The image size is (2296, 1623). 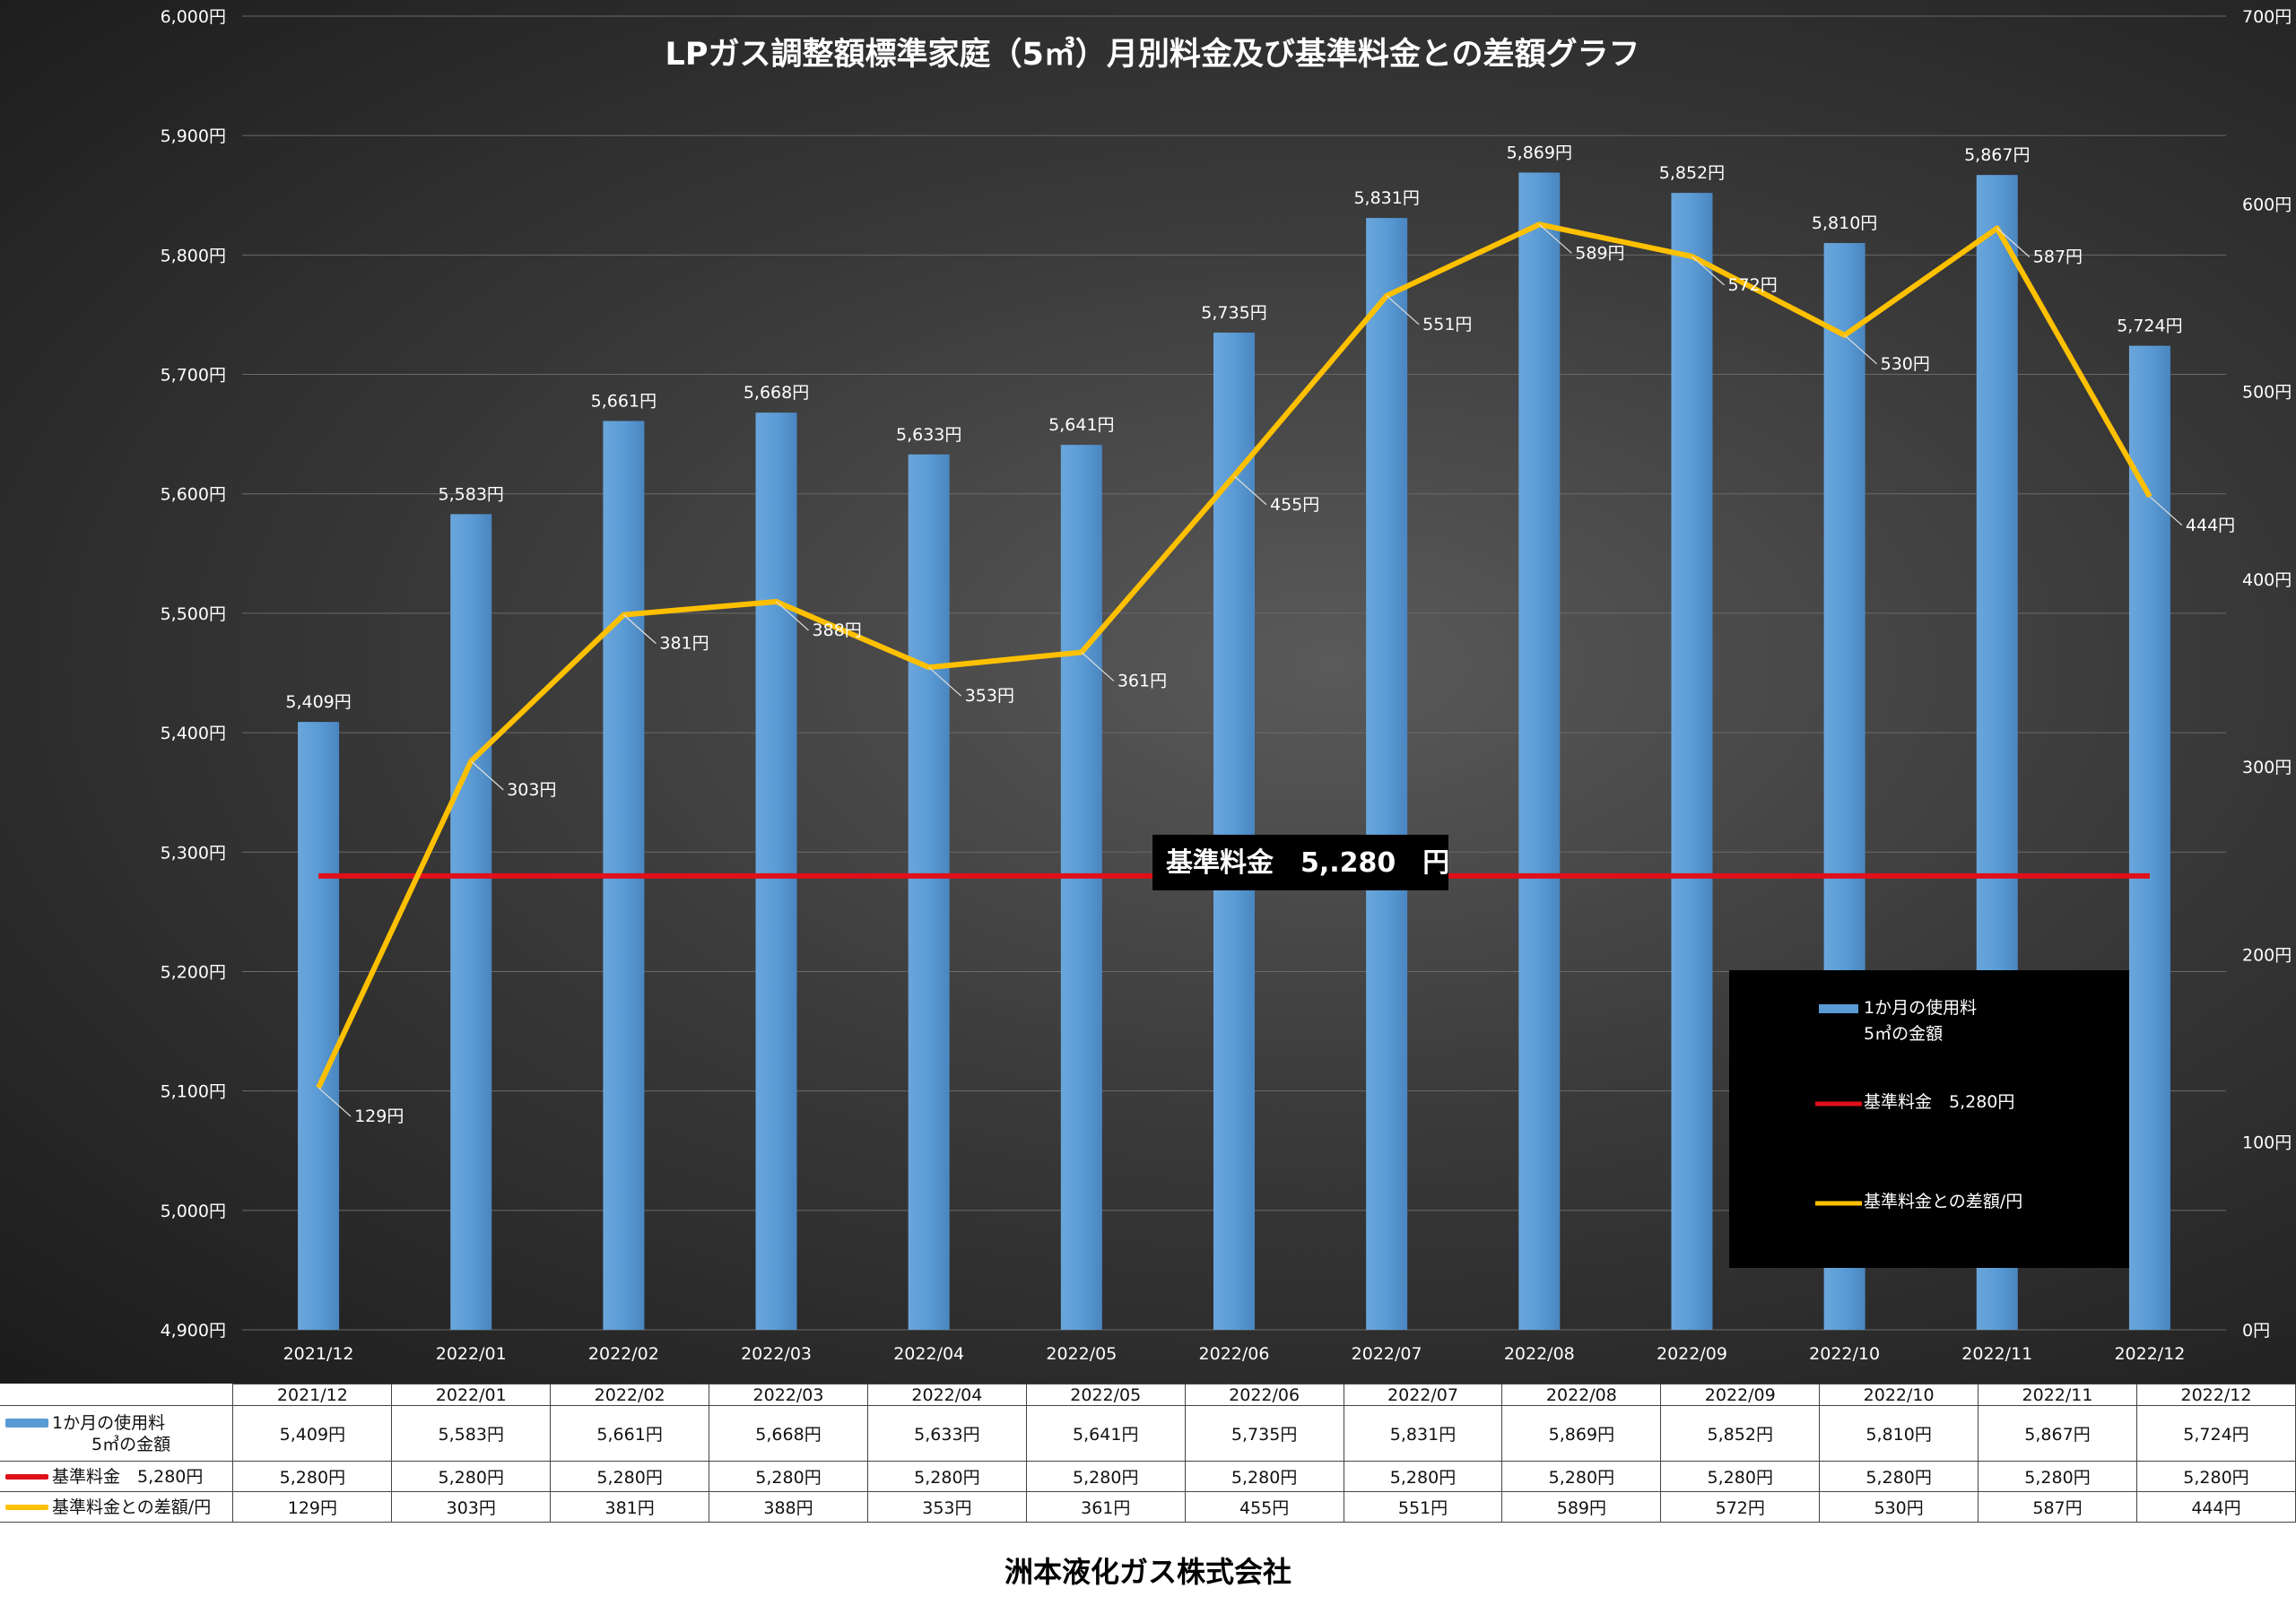 What do you see at coordinates (2215, 1507) in the screenshot?
I see `table-cell: 444円` at bounding box center [2215, 1507].